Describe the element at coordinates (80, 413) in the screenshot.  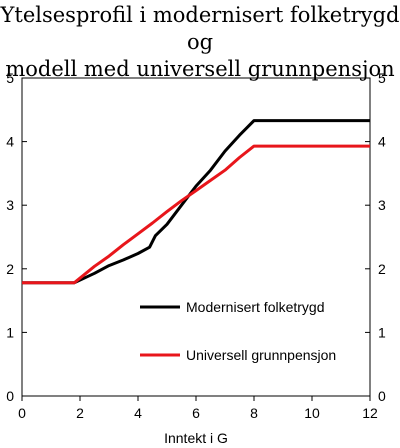
I see `x-tick-label: 2` at that location.